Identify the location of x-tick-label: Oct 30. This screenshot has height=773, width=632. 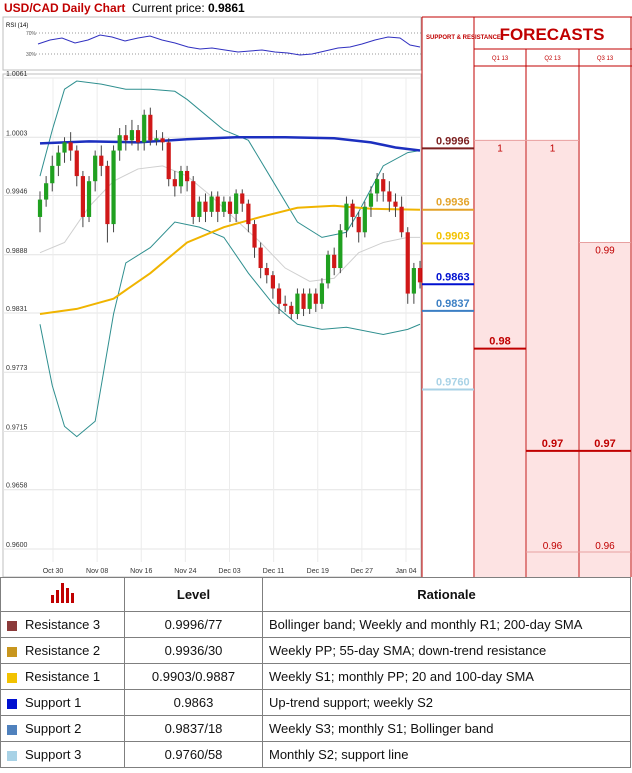
(53, 571).